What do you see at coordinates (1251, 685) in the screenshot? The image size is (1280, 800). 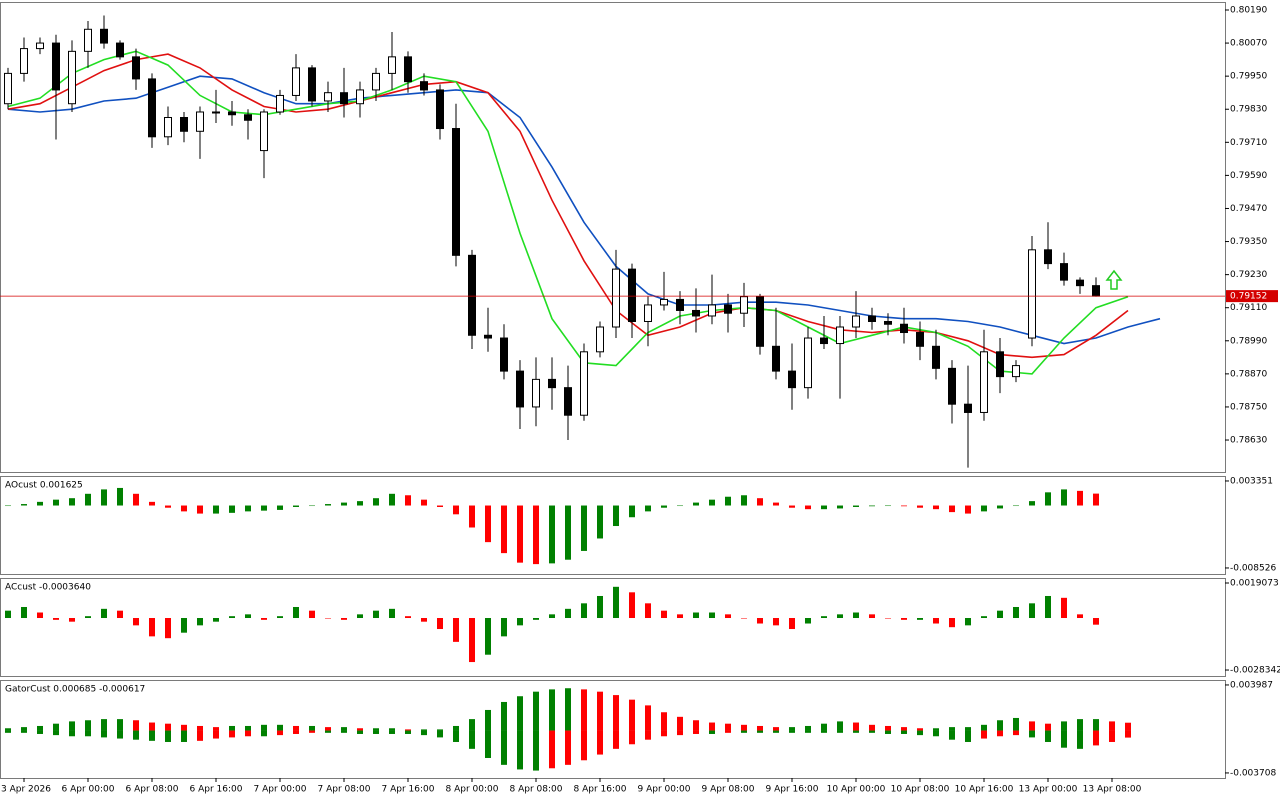 I see `y-tick-label: 0.003987` at bounding box center [1251, 685].